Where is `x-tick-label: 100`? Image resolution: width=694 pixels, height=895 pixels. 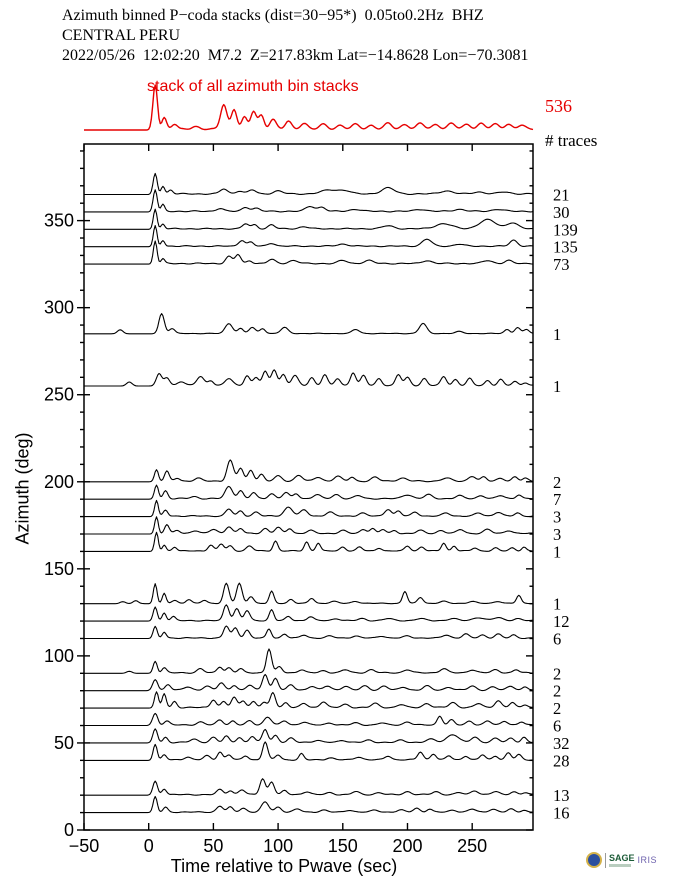 x-tick-label: 100 is located at coordinates (278, 846).